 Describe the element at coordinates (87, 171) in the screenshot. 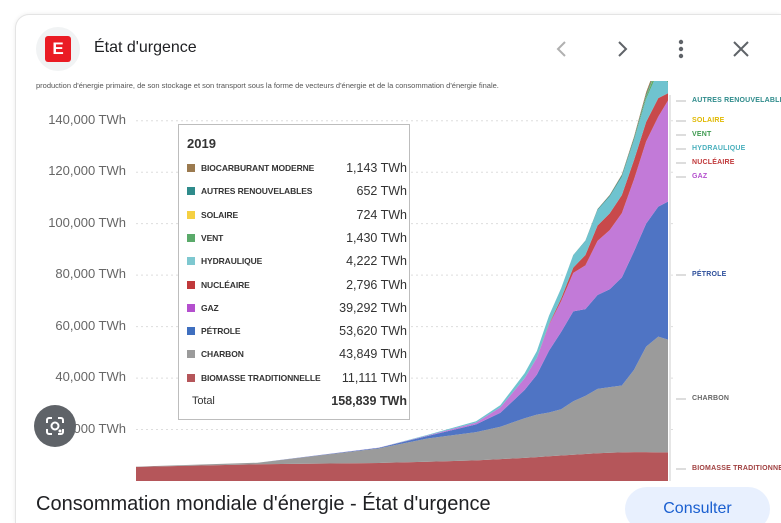

I see `y-tick-label: 120,000 TWh` at that location.